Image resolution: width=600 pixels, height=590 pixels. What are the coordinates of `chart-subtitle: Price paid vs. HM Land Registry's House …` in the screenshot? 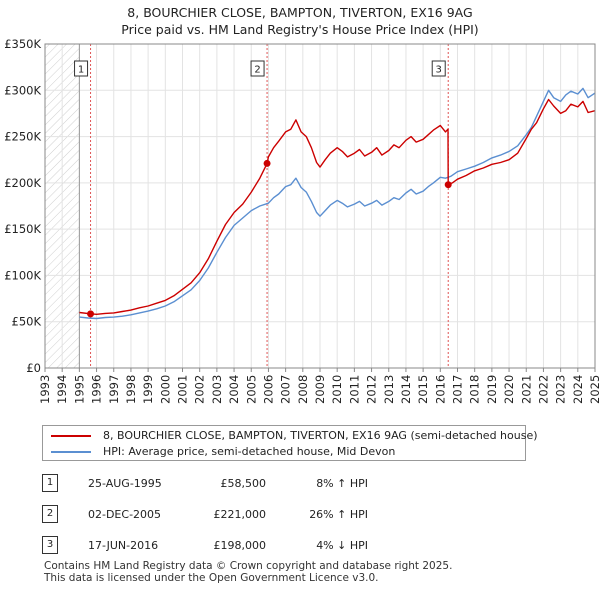 It's located at (300, 29).